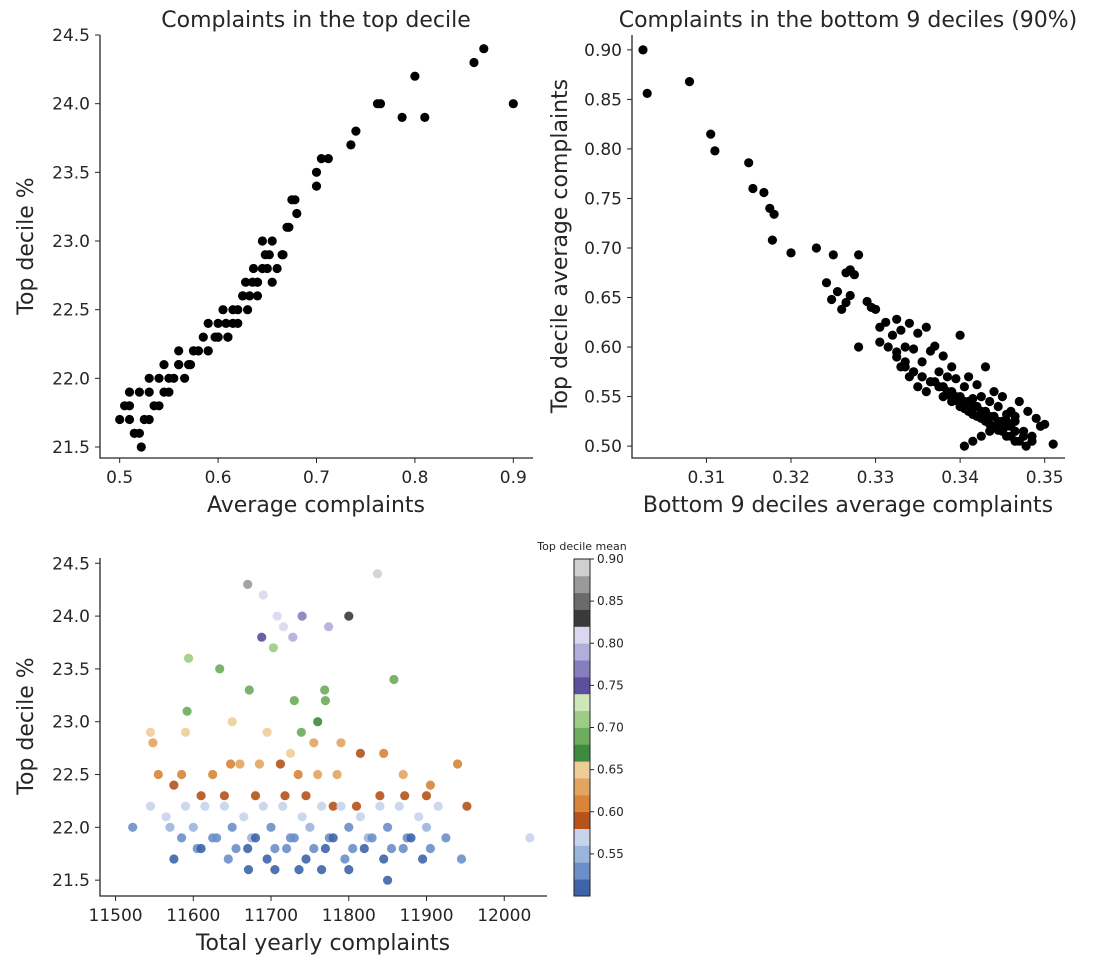 The height and width of the screenshot is (970, 1098). Describe the element at coordinates (603, 199) in the screenshot. I see `y-tick-label: 0.75` at that location.